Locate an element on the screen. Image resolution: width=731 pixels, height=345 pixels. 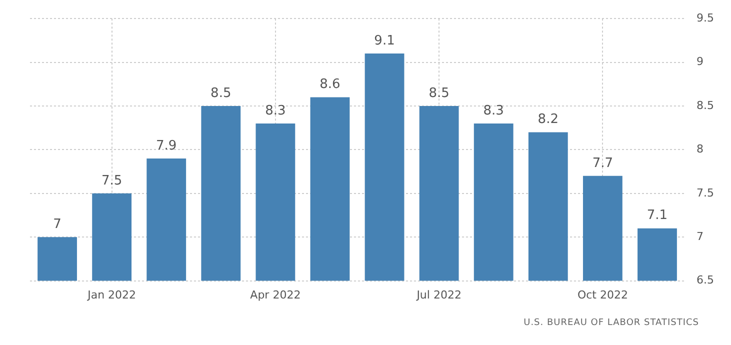
x-tick-label: Oct 2022 is located at coordinates (602, 295).